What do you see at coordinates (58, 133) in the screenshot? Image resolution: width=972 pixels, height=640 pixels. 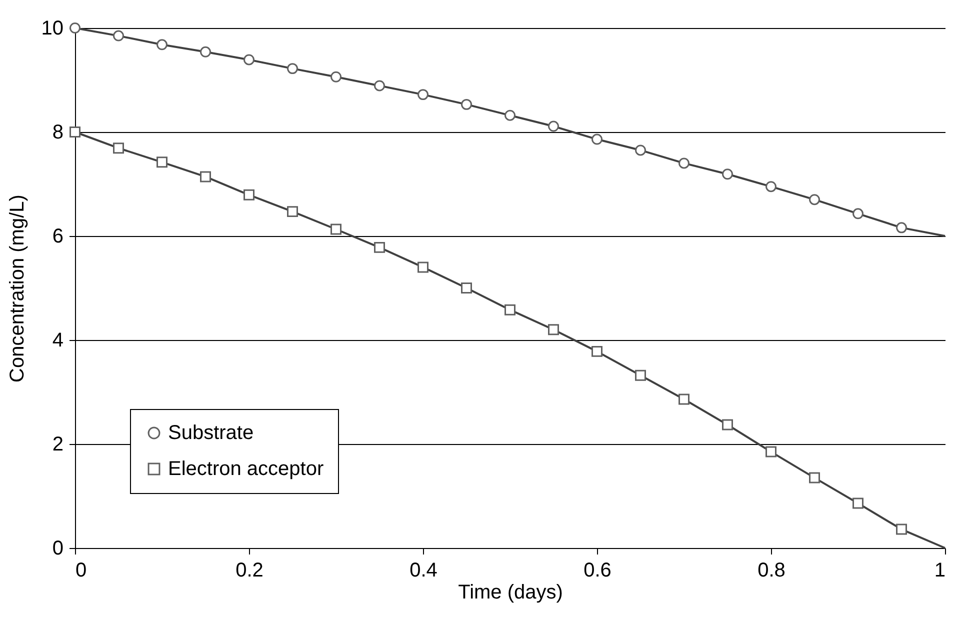 I see `y-tick-label: 8` at bounding box center [58, 133].